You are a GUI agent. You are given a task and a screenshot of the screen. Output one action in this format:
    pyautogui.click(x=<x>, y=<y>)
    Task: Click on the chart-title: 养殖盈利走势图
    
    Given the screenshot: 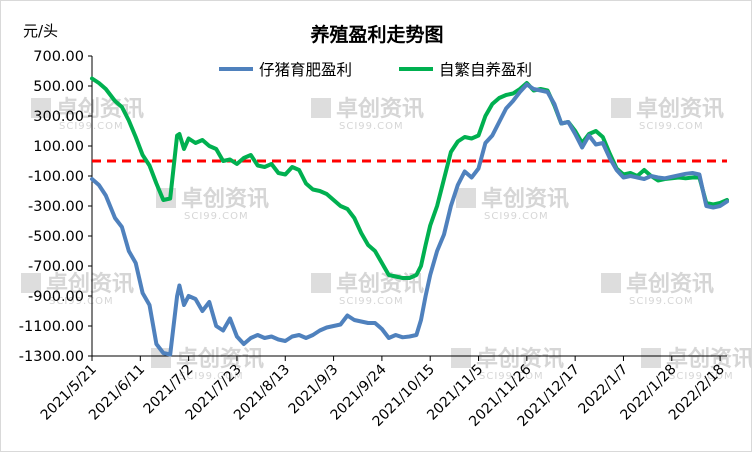 What is the action you would take?
    pyautogui.click(x=376, y=34)
    